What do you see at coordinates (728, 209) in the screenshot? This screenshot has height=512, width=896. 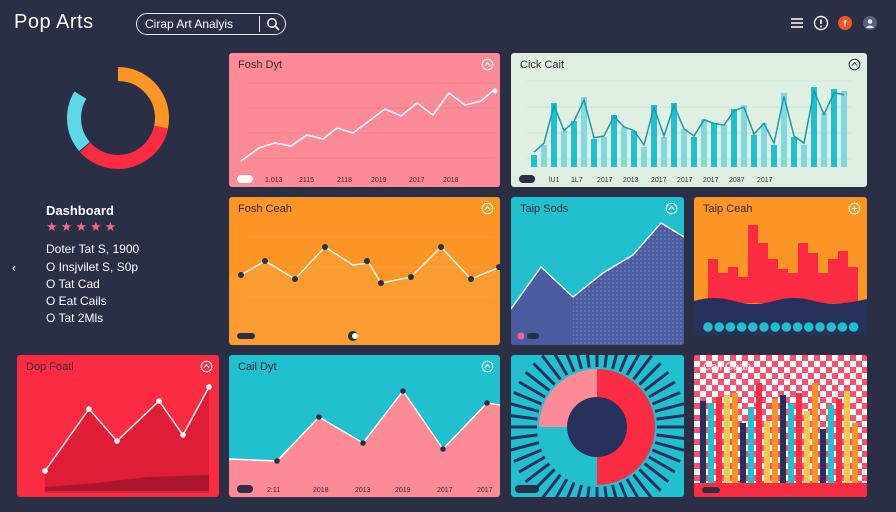 I see `card-title: Taip Ceah` at bounding box center [728, 209].